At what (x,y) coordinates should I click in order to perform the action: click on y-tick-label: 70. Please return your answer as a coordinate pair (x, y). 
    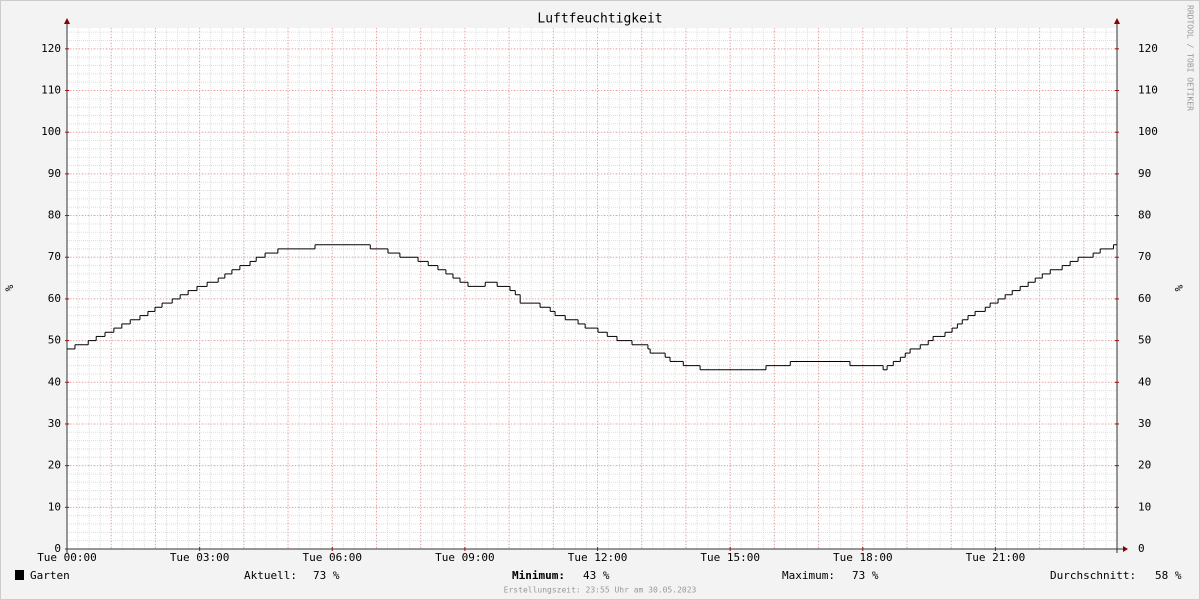
    Looking at the image, I should click on (54, 256).